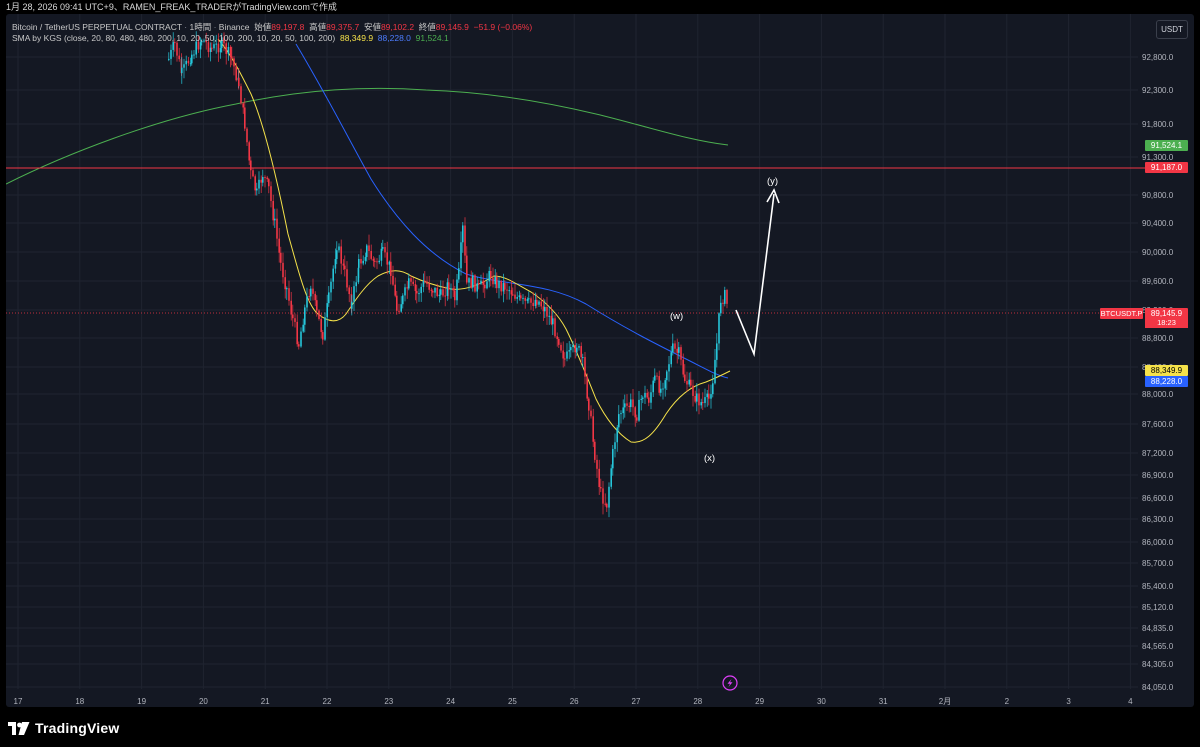 The width and height of the screenshot is (1200, 747). What do you see at coordinates (1158, 542) in the screenshot?
I see `price-tick: 86,000.0` at bounding box center [1158, 542].